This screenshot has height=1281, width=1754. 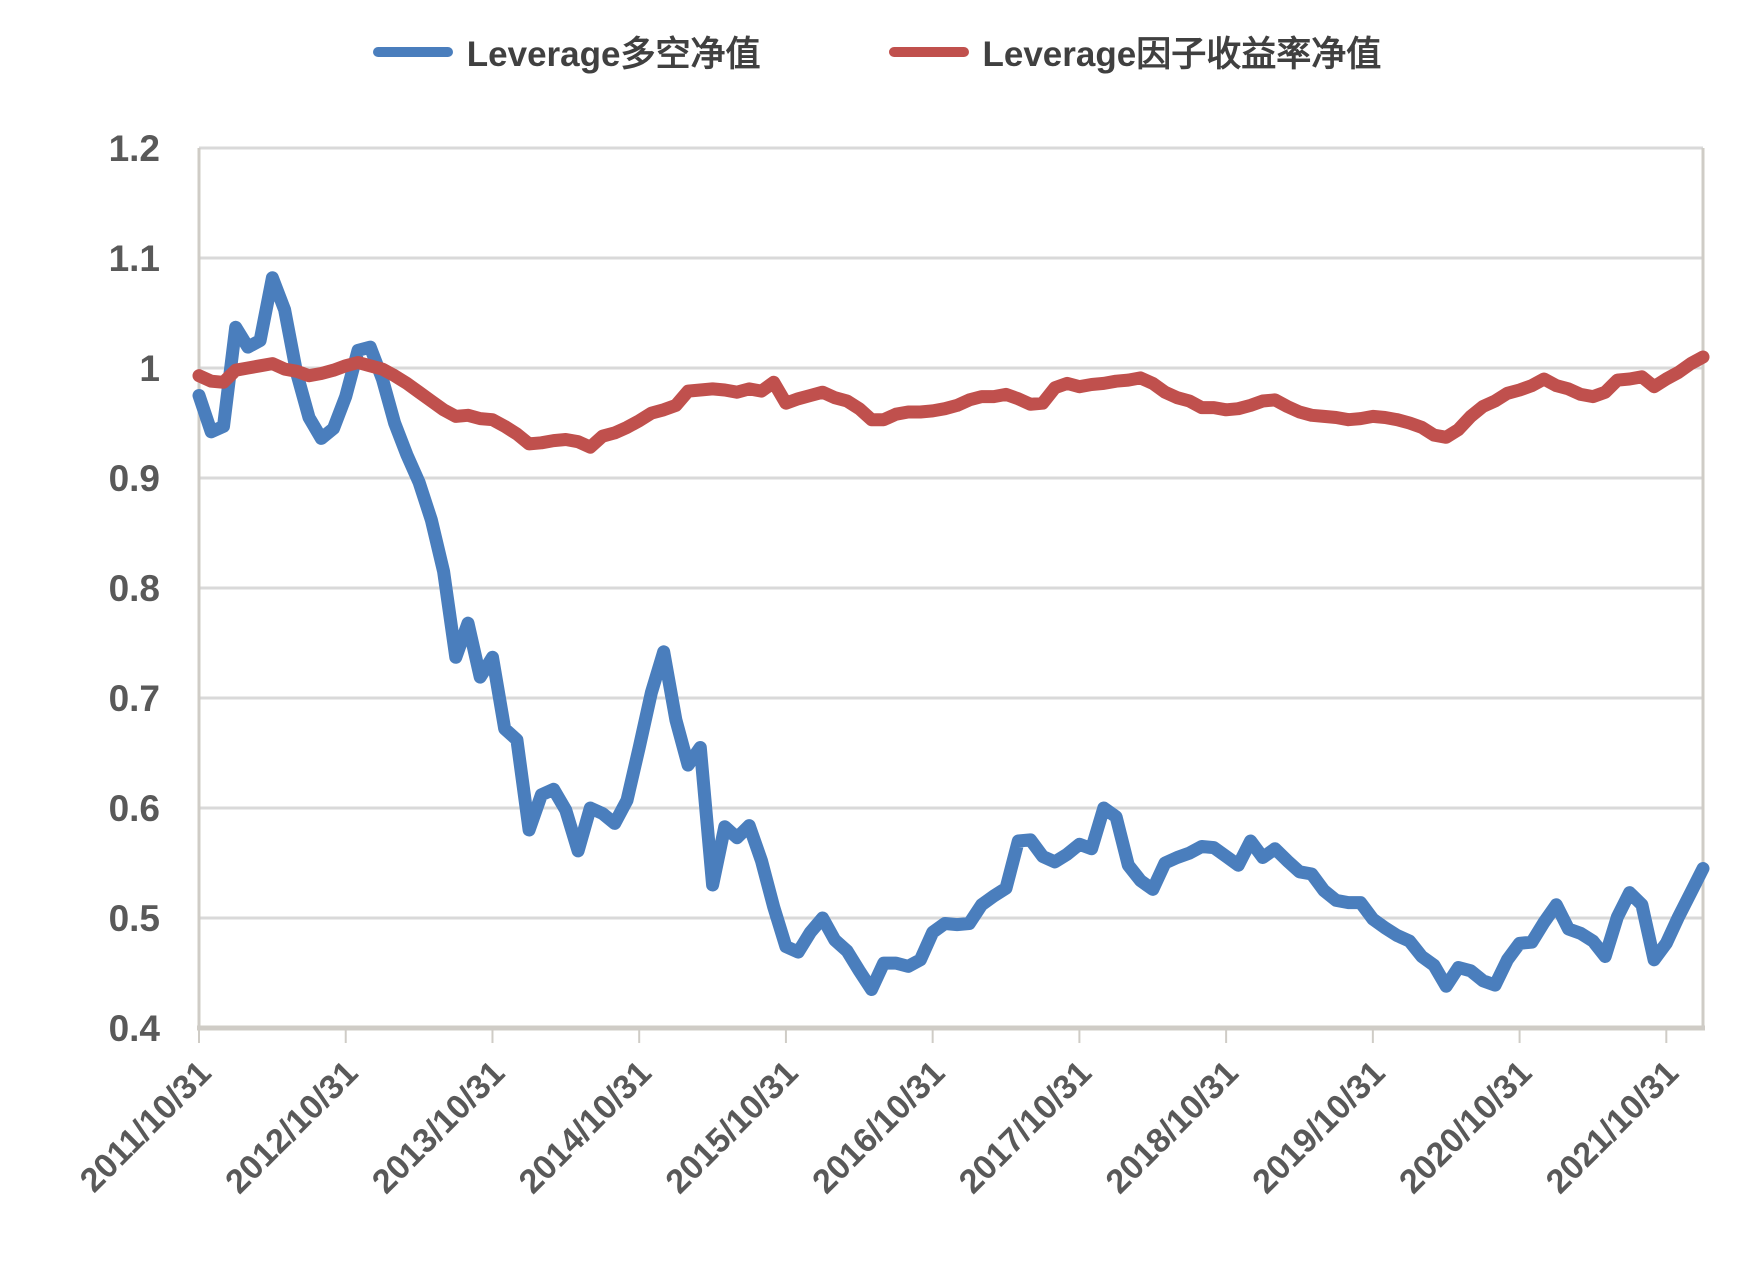 I want to click on x-axis-tick-label: 2014/10/31, so click(x=585, y=1127).